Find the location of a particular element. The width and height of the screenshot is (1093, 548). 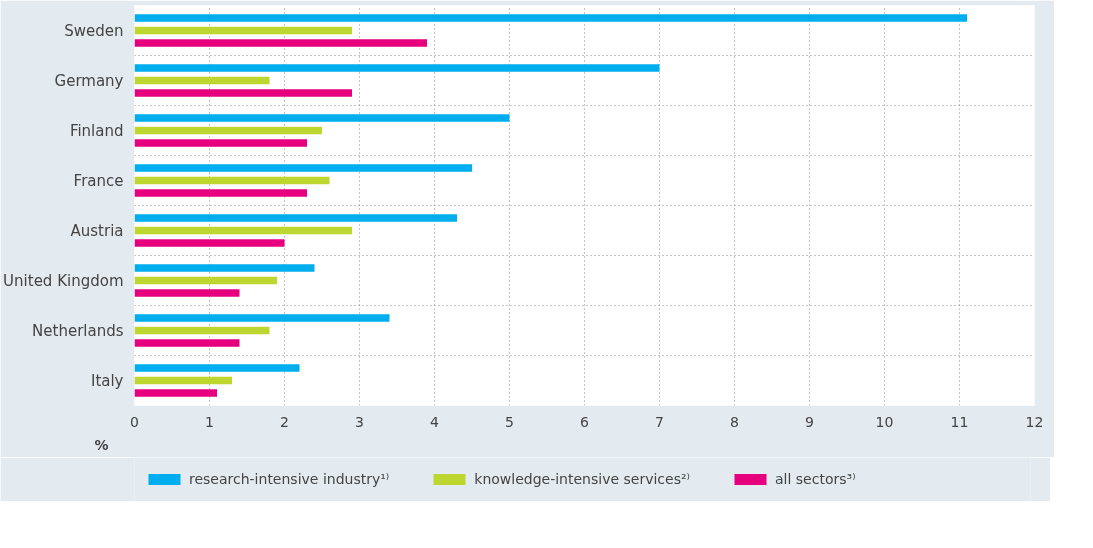

y-tick-label: Netherlands is located at coordinates (78, 330).